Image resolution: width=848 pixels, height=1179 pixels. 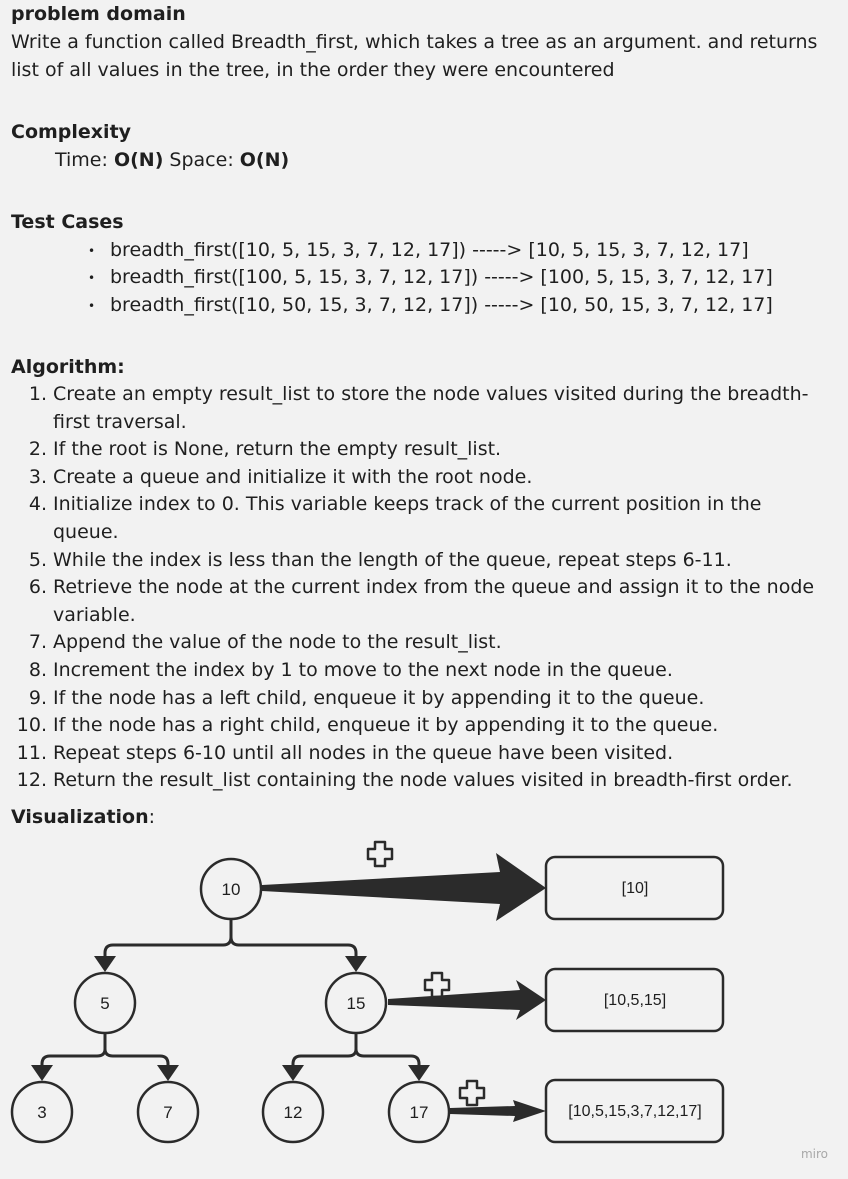 I want to click on node-labels: 10 5 15 3 7 12 17, so click(x=232, y=1001).